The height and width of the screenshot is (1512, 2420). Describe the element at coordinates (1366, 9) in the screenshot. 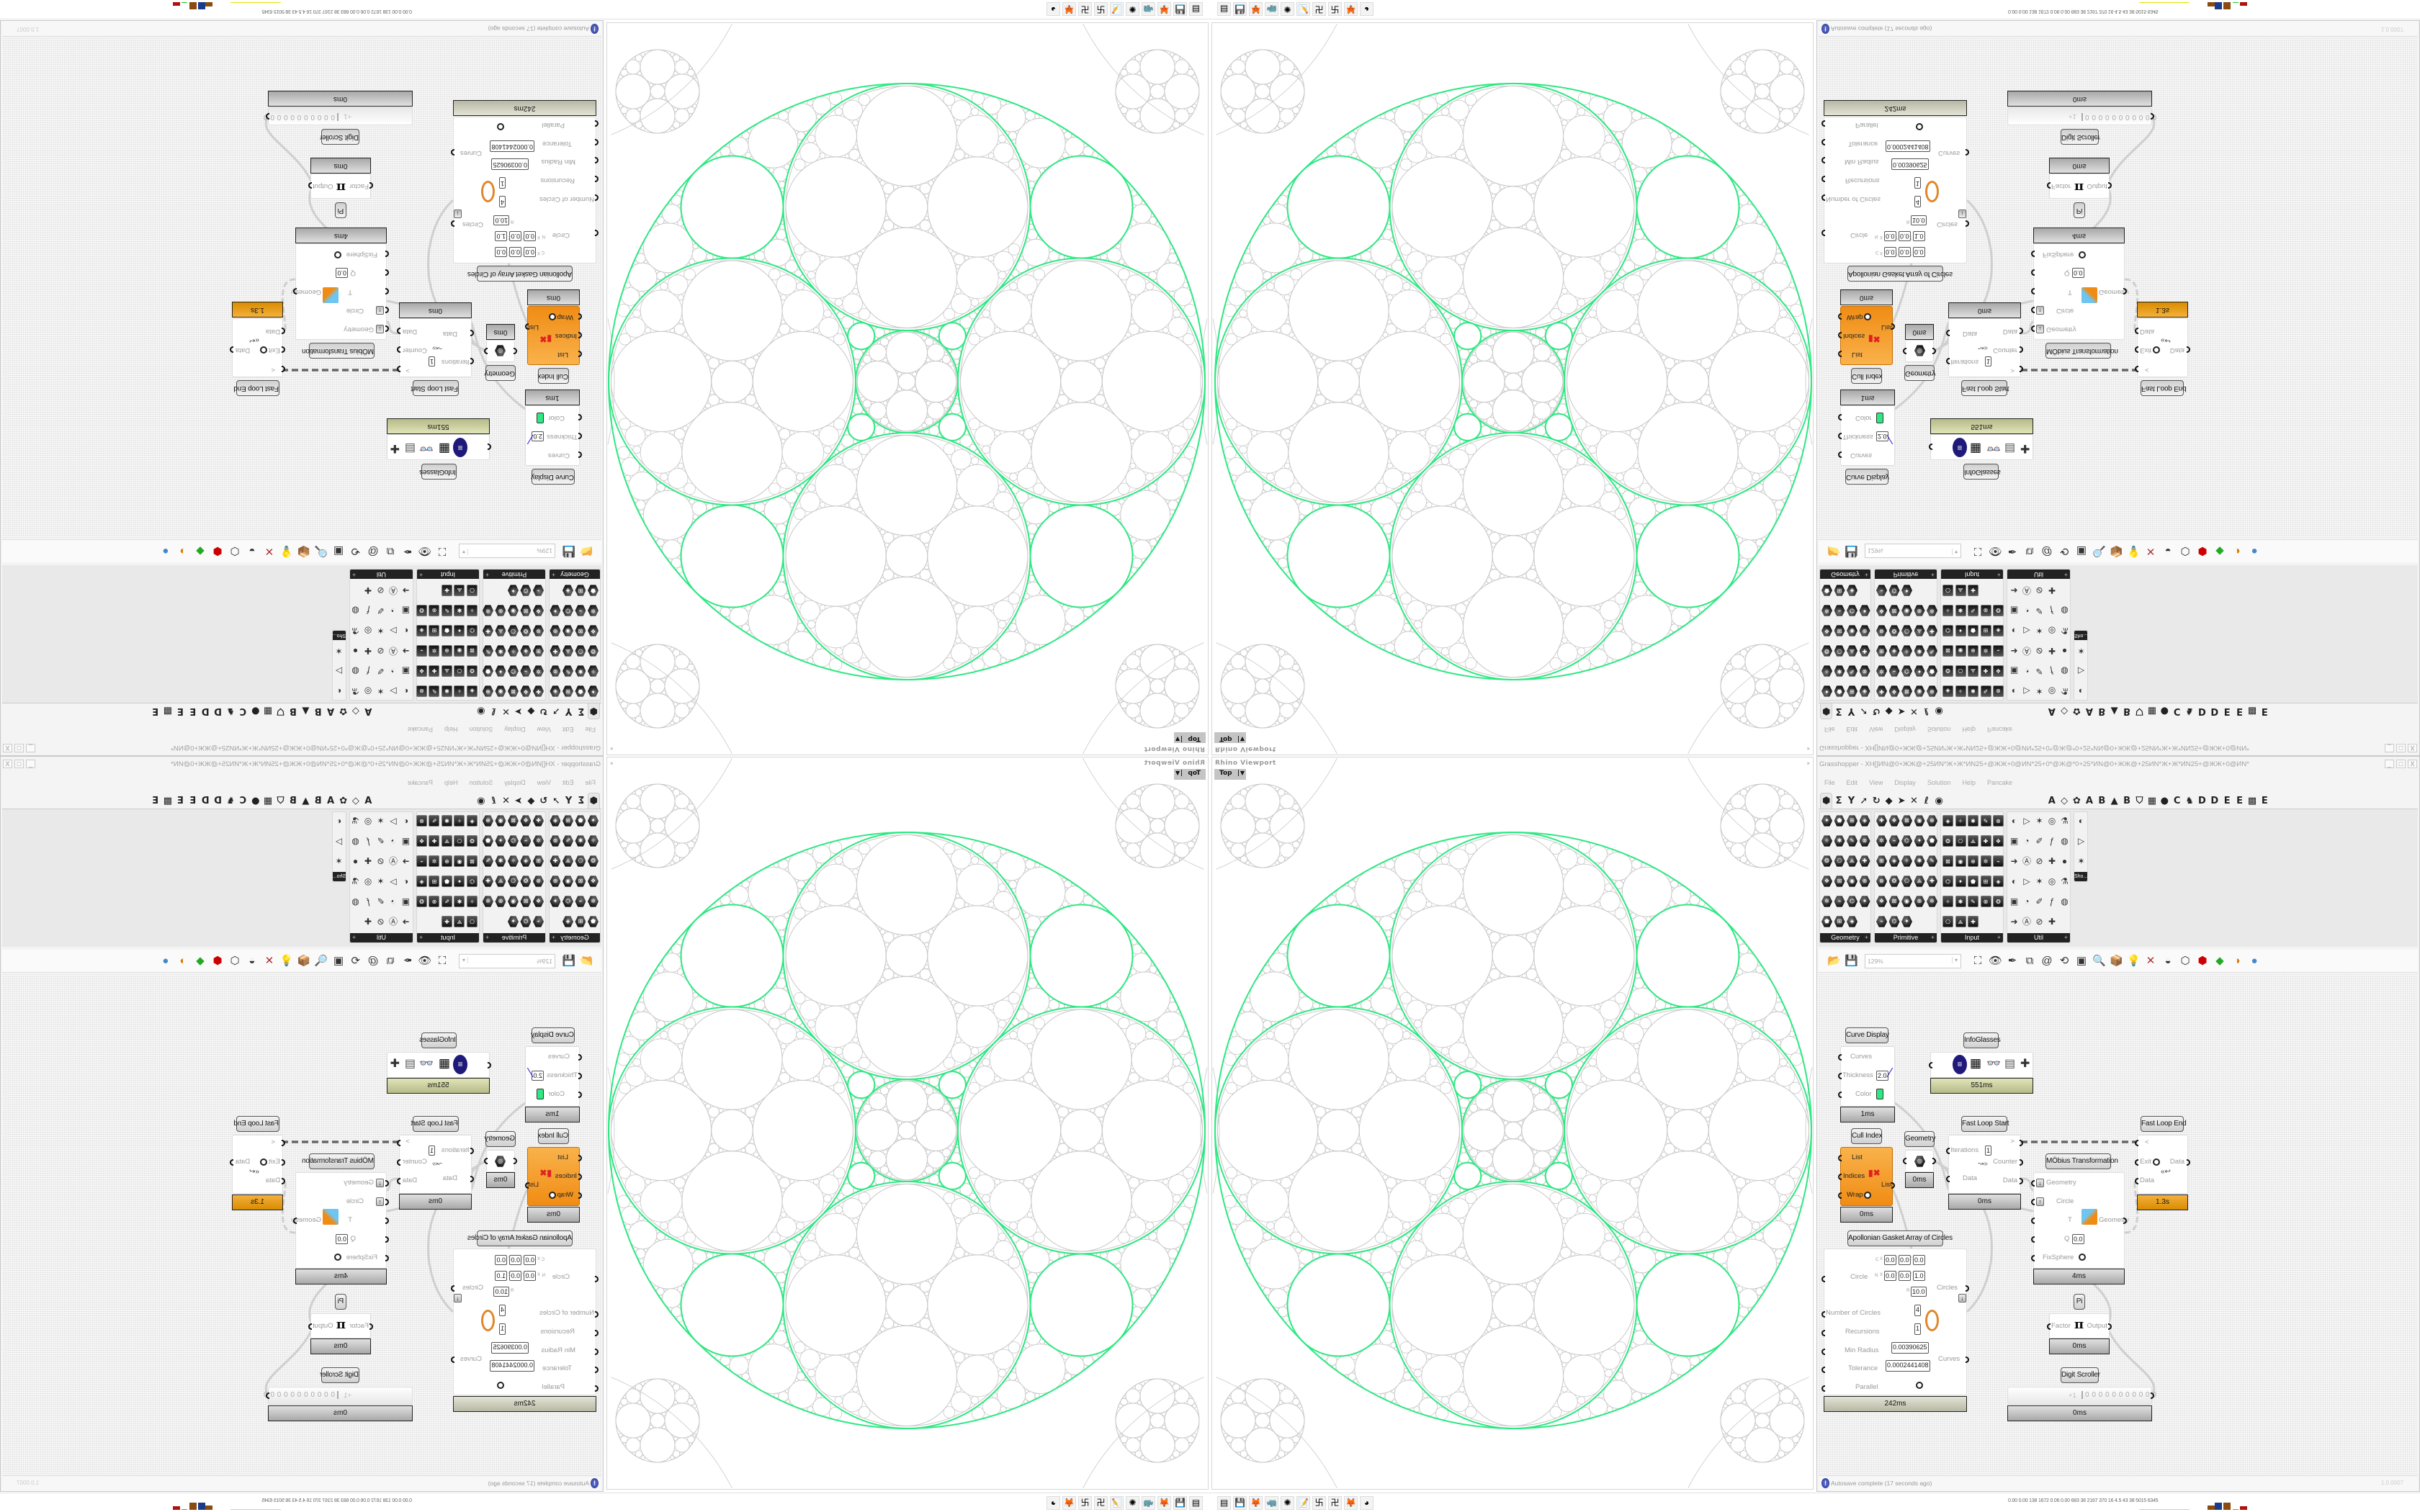

I see `purple-app-icon: ◕` at that location.